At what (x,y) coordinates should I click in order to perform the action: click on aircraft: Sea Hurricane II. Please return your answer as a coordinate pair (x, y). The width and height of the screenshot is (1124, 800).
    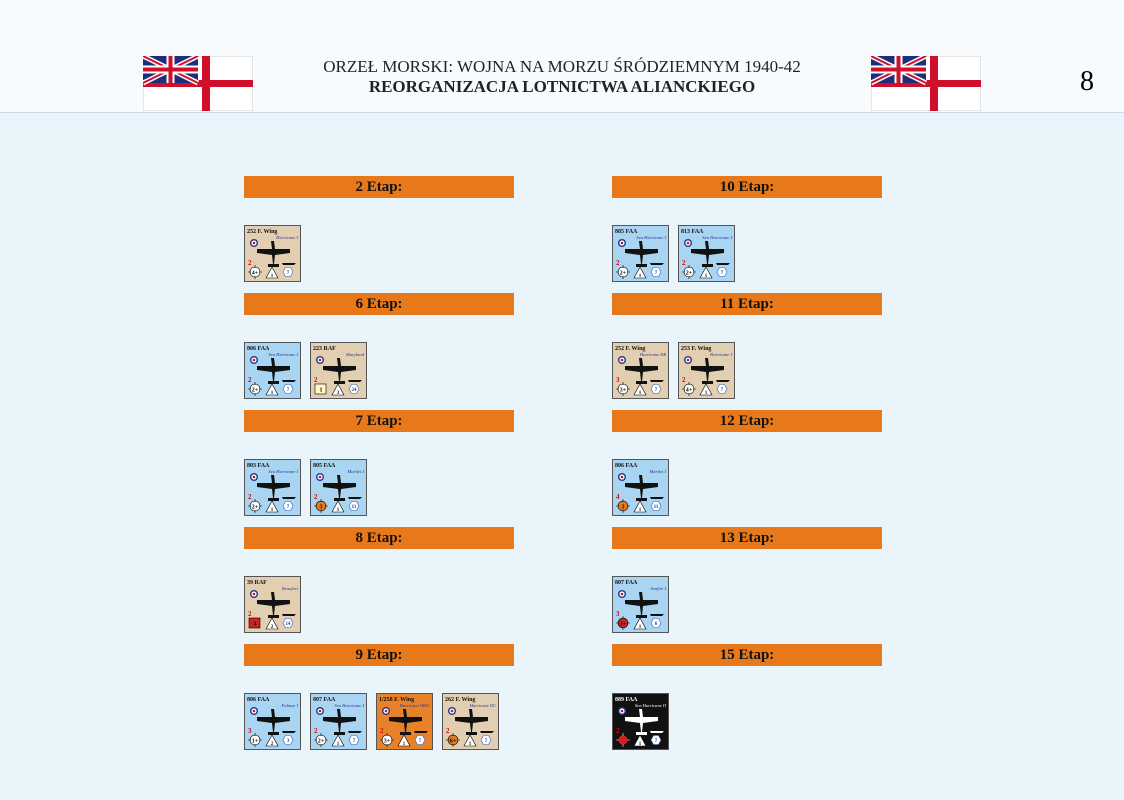
    Looking at the image, I should click on (651, 705).